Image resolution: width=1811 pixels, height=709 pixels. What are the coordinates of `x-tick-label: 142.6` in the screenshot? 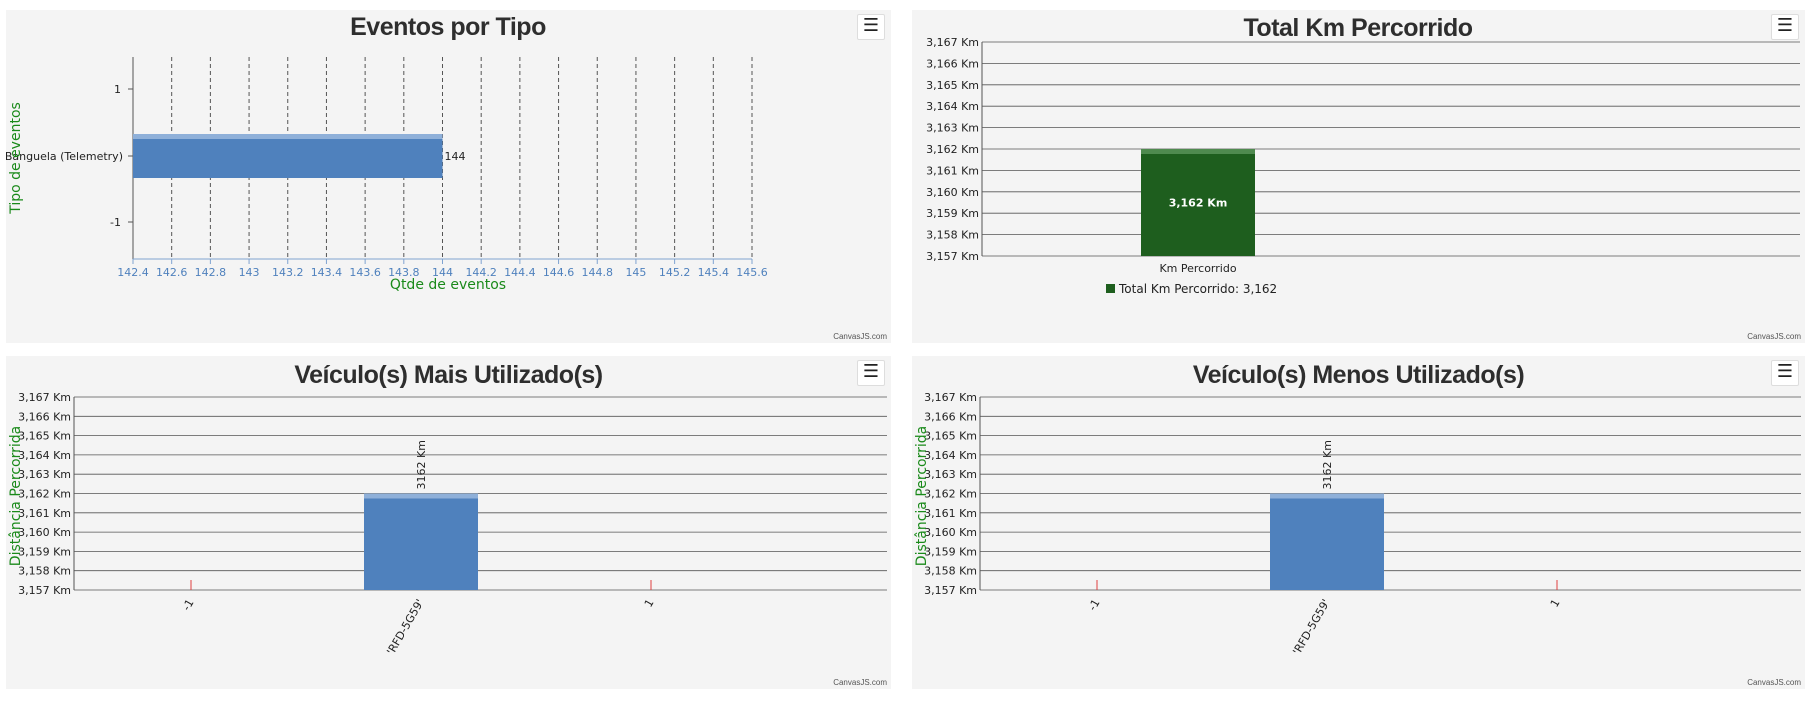 It's located at (172, 272).